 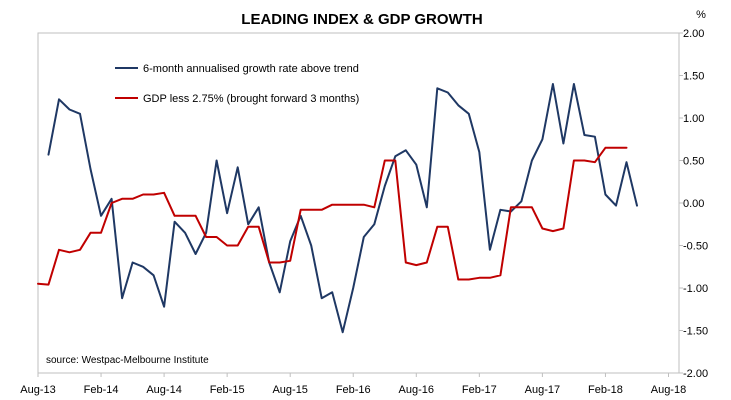 I want to click on x-tick-label: Feb-17, so click(x=479, y=390).